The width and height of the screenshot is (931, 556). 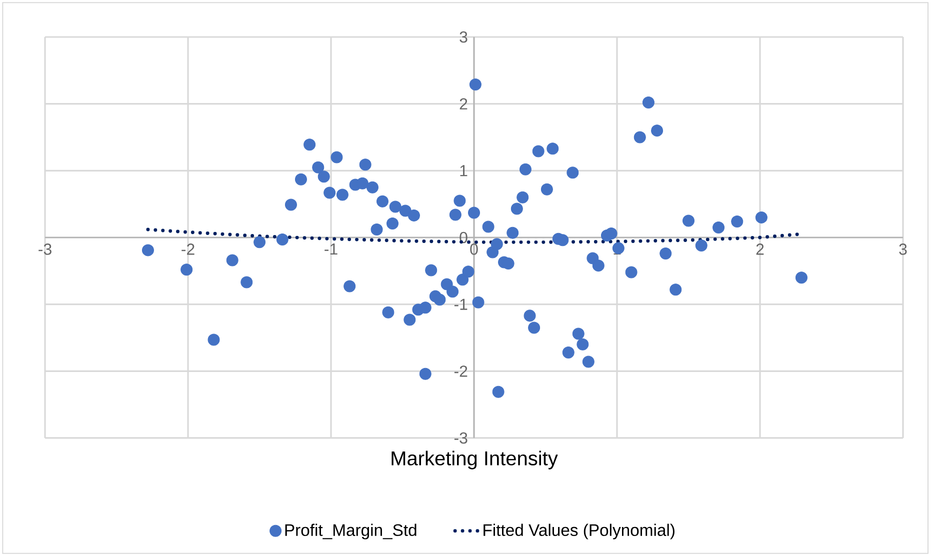 I want to click on x-axis-title: Marketing Intensity, so click(x=475, y=460).